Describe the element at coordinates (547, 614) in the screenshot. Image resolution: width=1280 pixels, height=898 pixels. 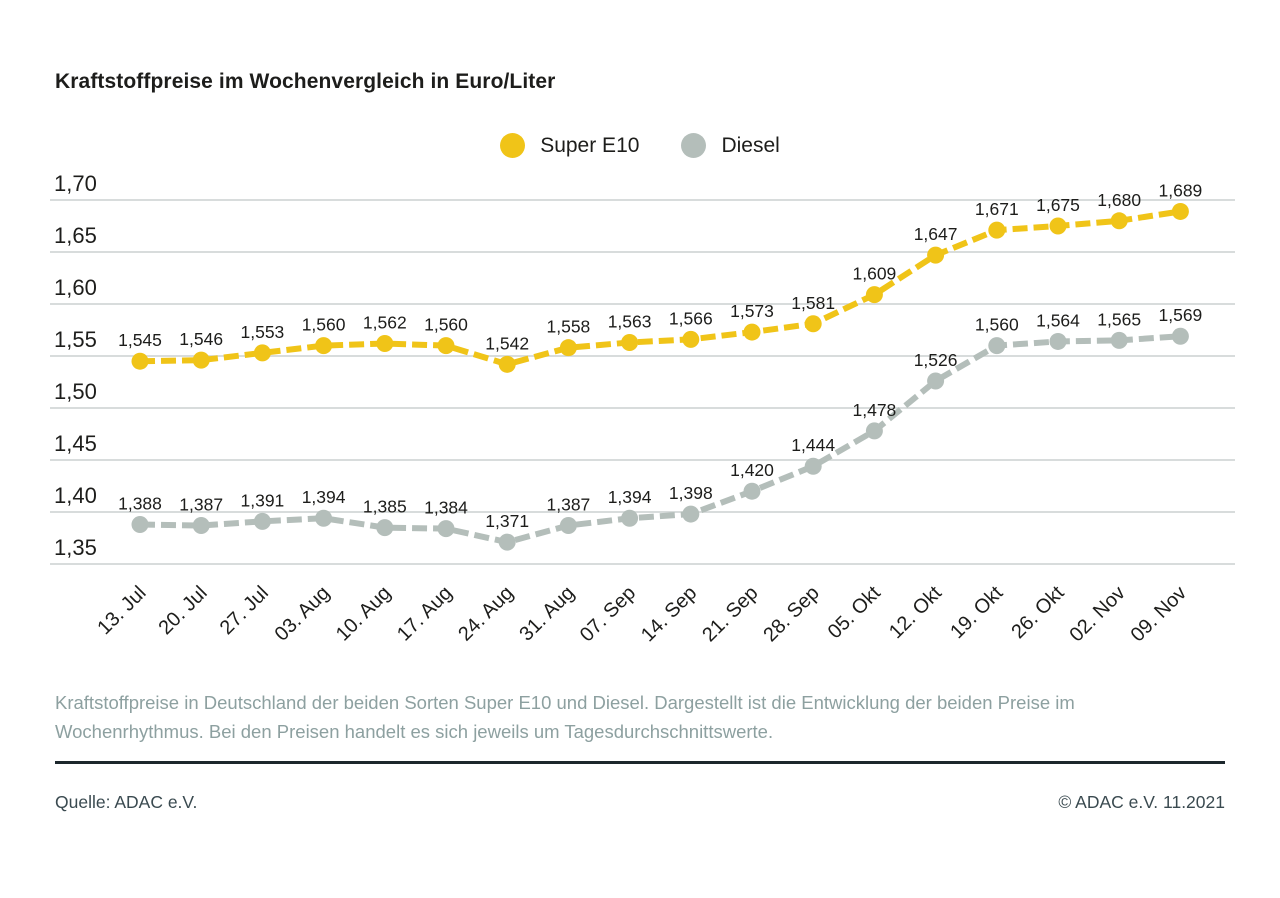
I see `x-axis-tick-label: 31. Aug` at that location.